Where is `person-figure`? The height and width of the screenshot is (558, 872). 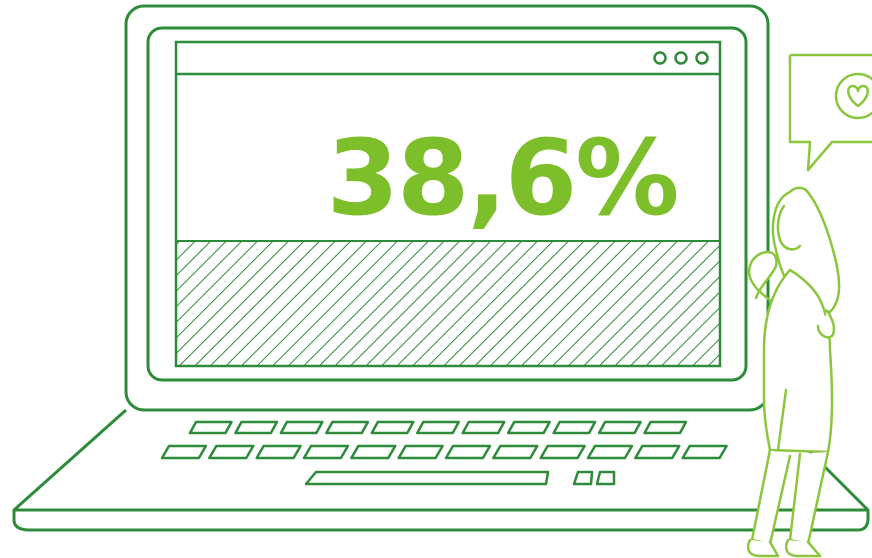 person-figure is located at coordinates (793, 372).